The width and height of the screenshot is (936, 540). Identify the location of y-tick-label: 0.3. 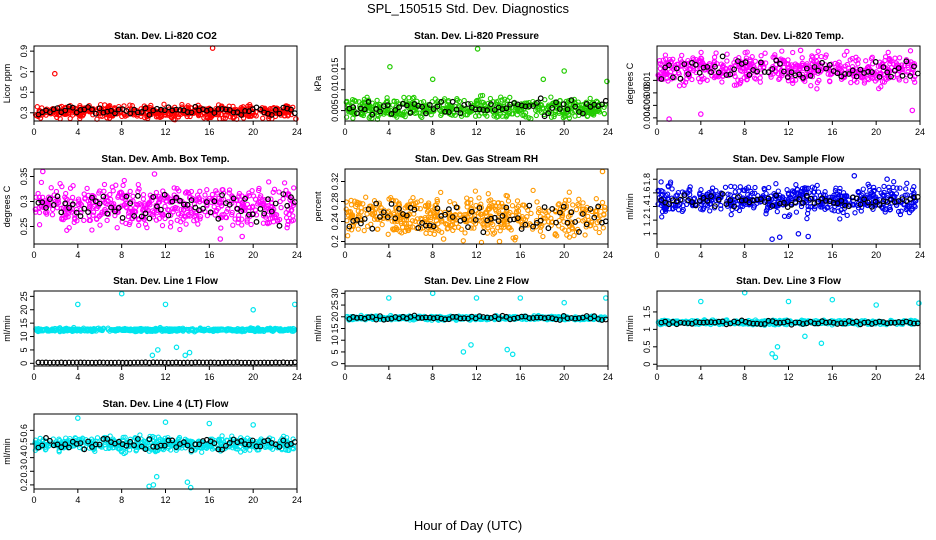
(24, 201).